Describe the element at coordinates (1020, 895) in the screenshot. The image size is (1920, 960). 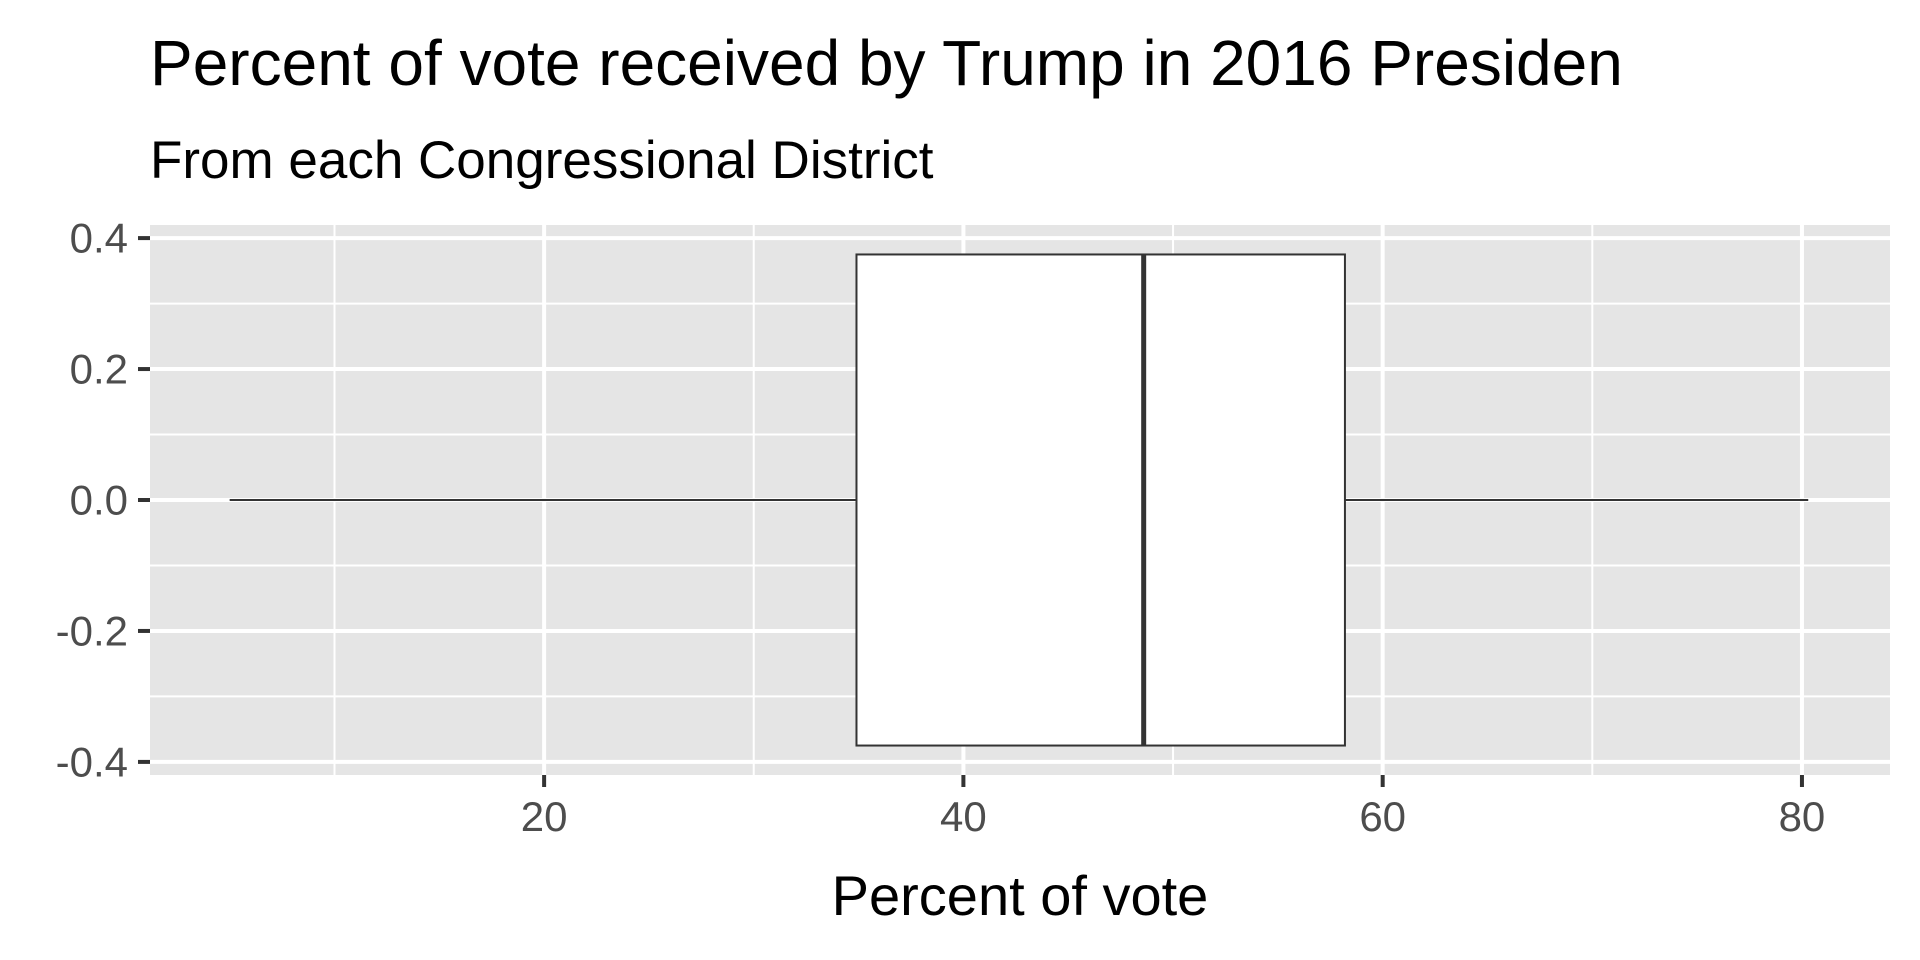
I see `x-axis-title: Percent of vote` at that location.